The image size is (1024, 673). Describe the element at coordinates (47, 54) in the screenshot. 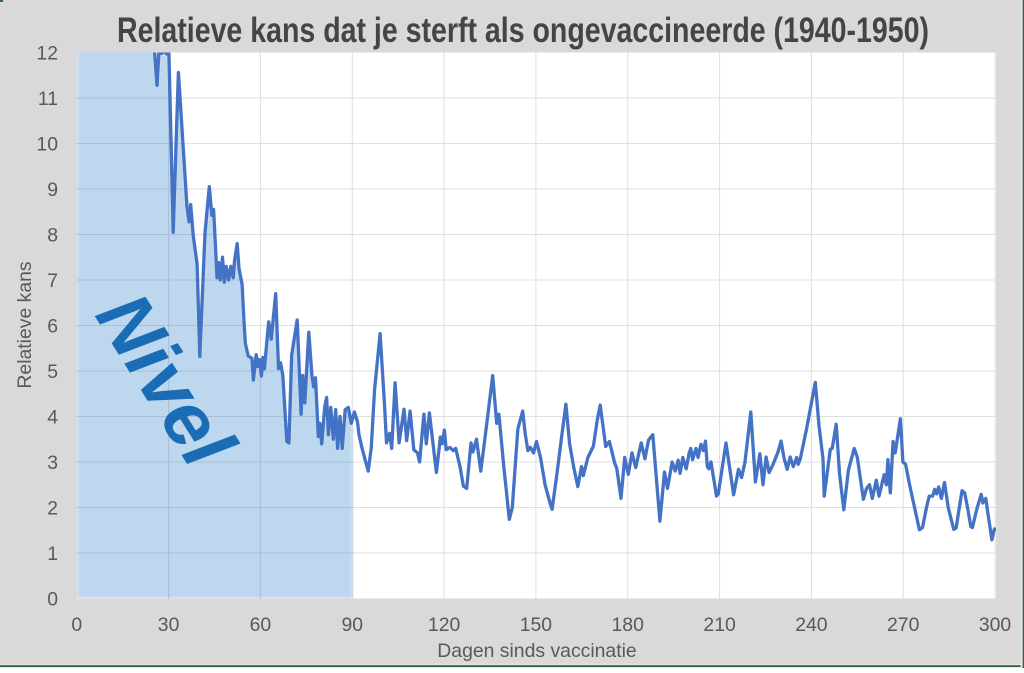

I see `svg-text: 12` at that location.